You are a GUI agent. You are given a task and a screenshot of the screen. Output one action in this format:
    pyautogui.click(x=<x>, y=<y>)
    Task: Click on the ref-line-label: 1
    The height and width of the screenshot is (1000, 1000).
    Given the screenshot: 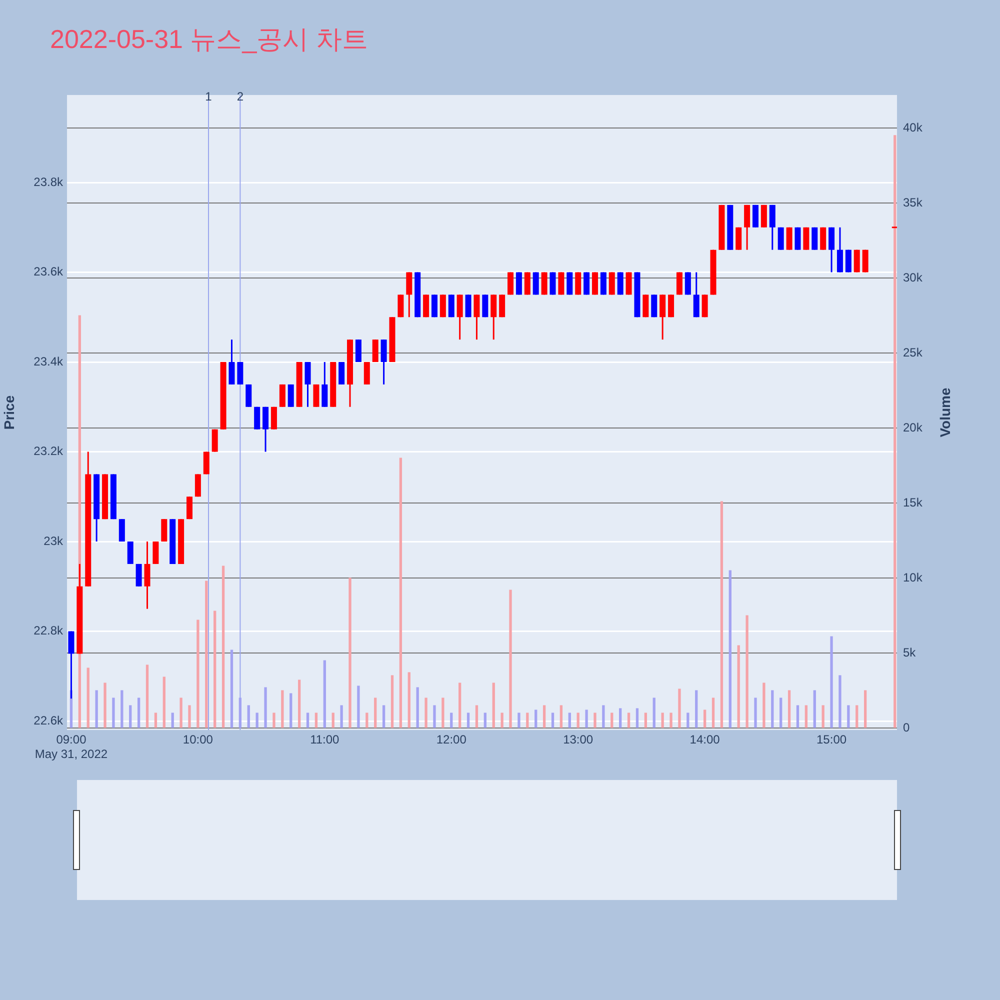 What is the action you would take?
    pyautogui.click(x=208, y=96)
    